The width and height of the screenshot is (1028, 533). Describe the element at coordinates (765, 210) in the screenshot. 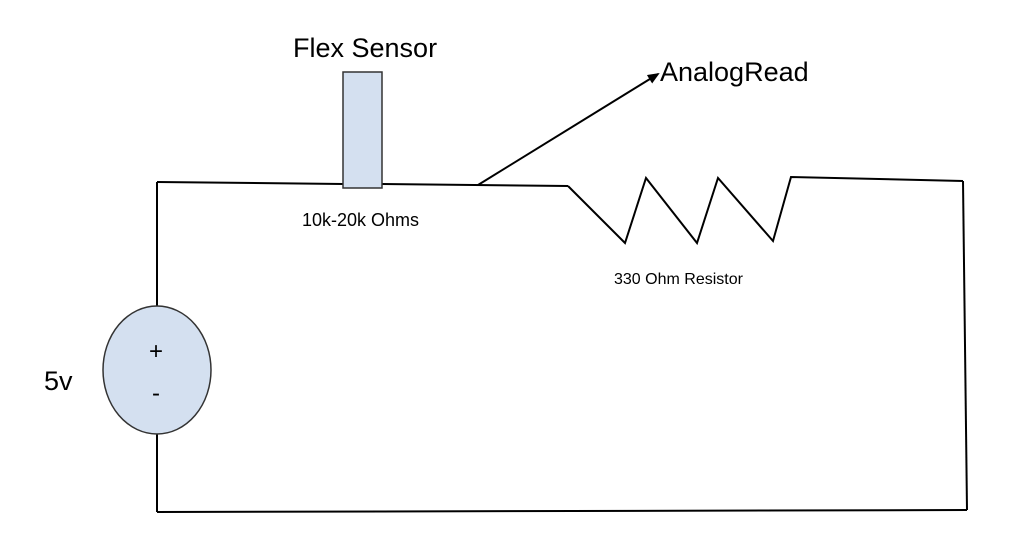

I see `resistor-zigzag` at that location.